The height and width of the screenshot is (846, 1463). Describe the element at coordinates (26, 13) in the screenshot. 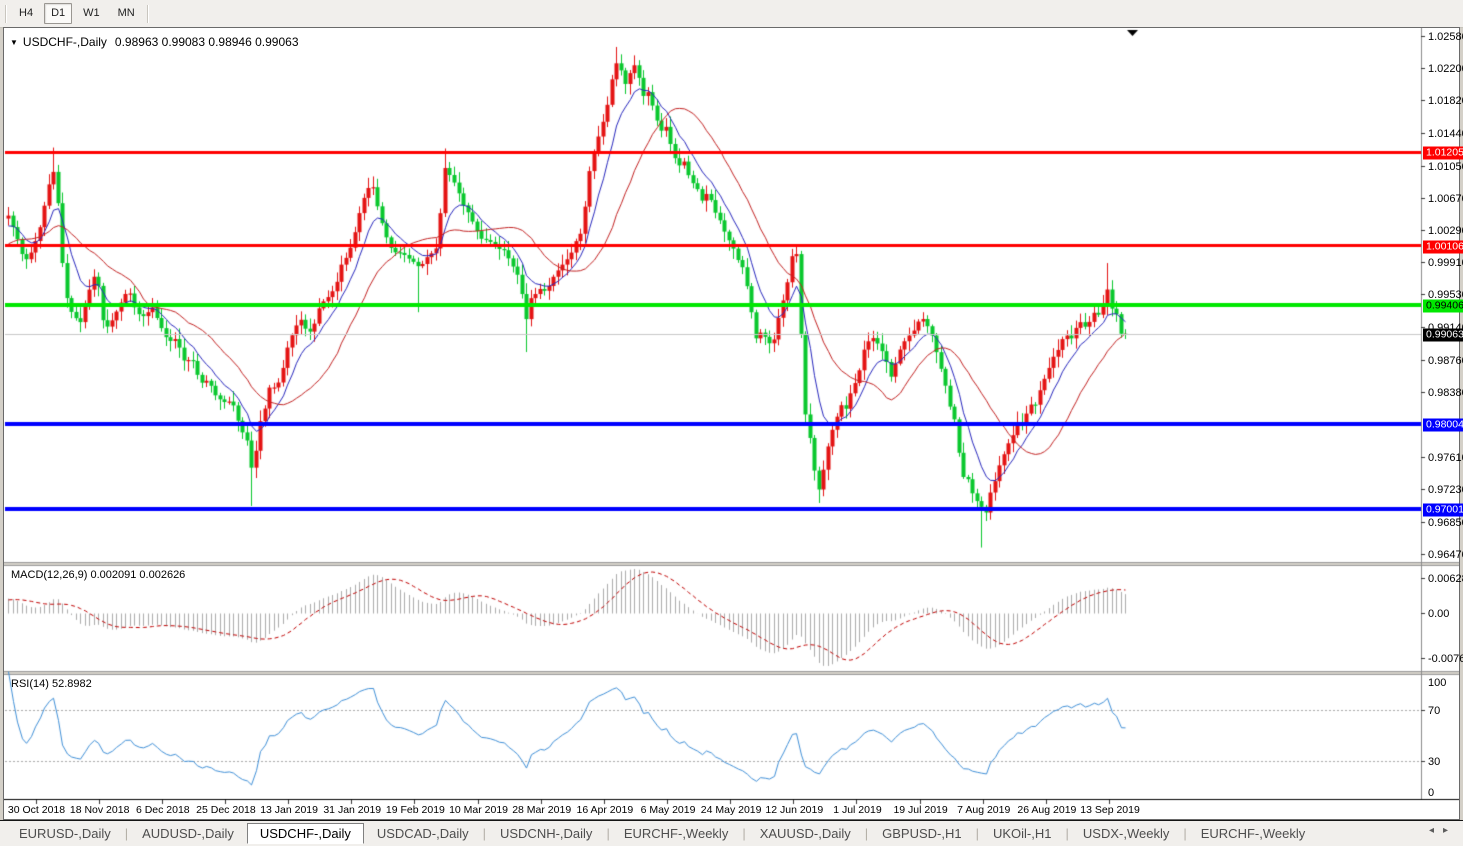

I see `timeframe-button-h4: H4` at that location.